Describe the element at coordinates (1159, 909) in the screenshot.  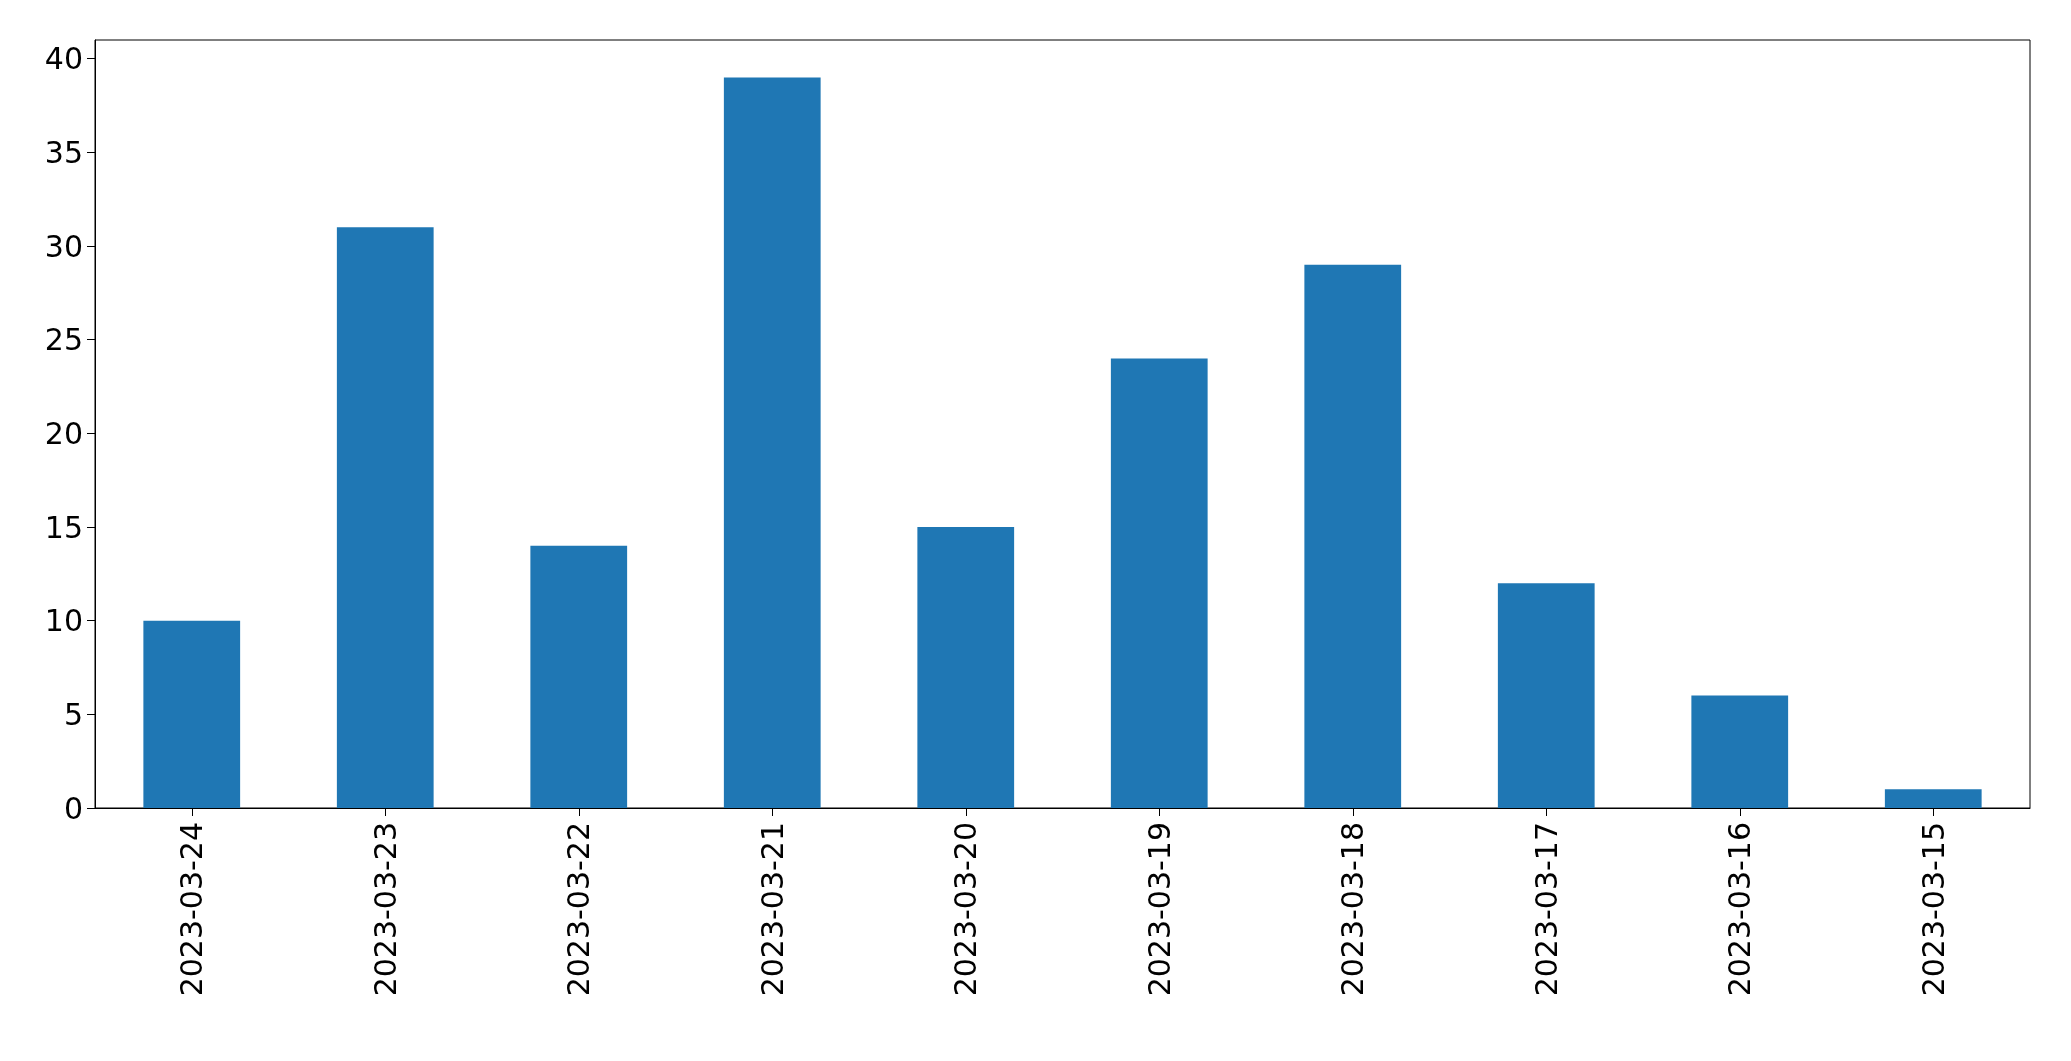
I see `x-tick-label: 2023-03-19` at that location.